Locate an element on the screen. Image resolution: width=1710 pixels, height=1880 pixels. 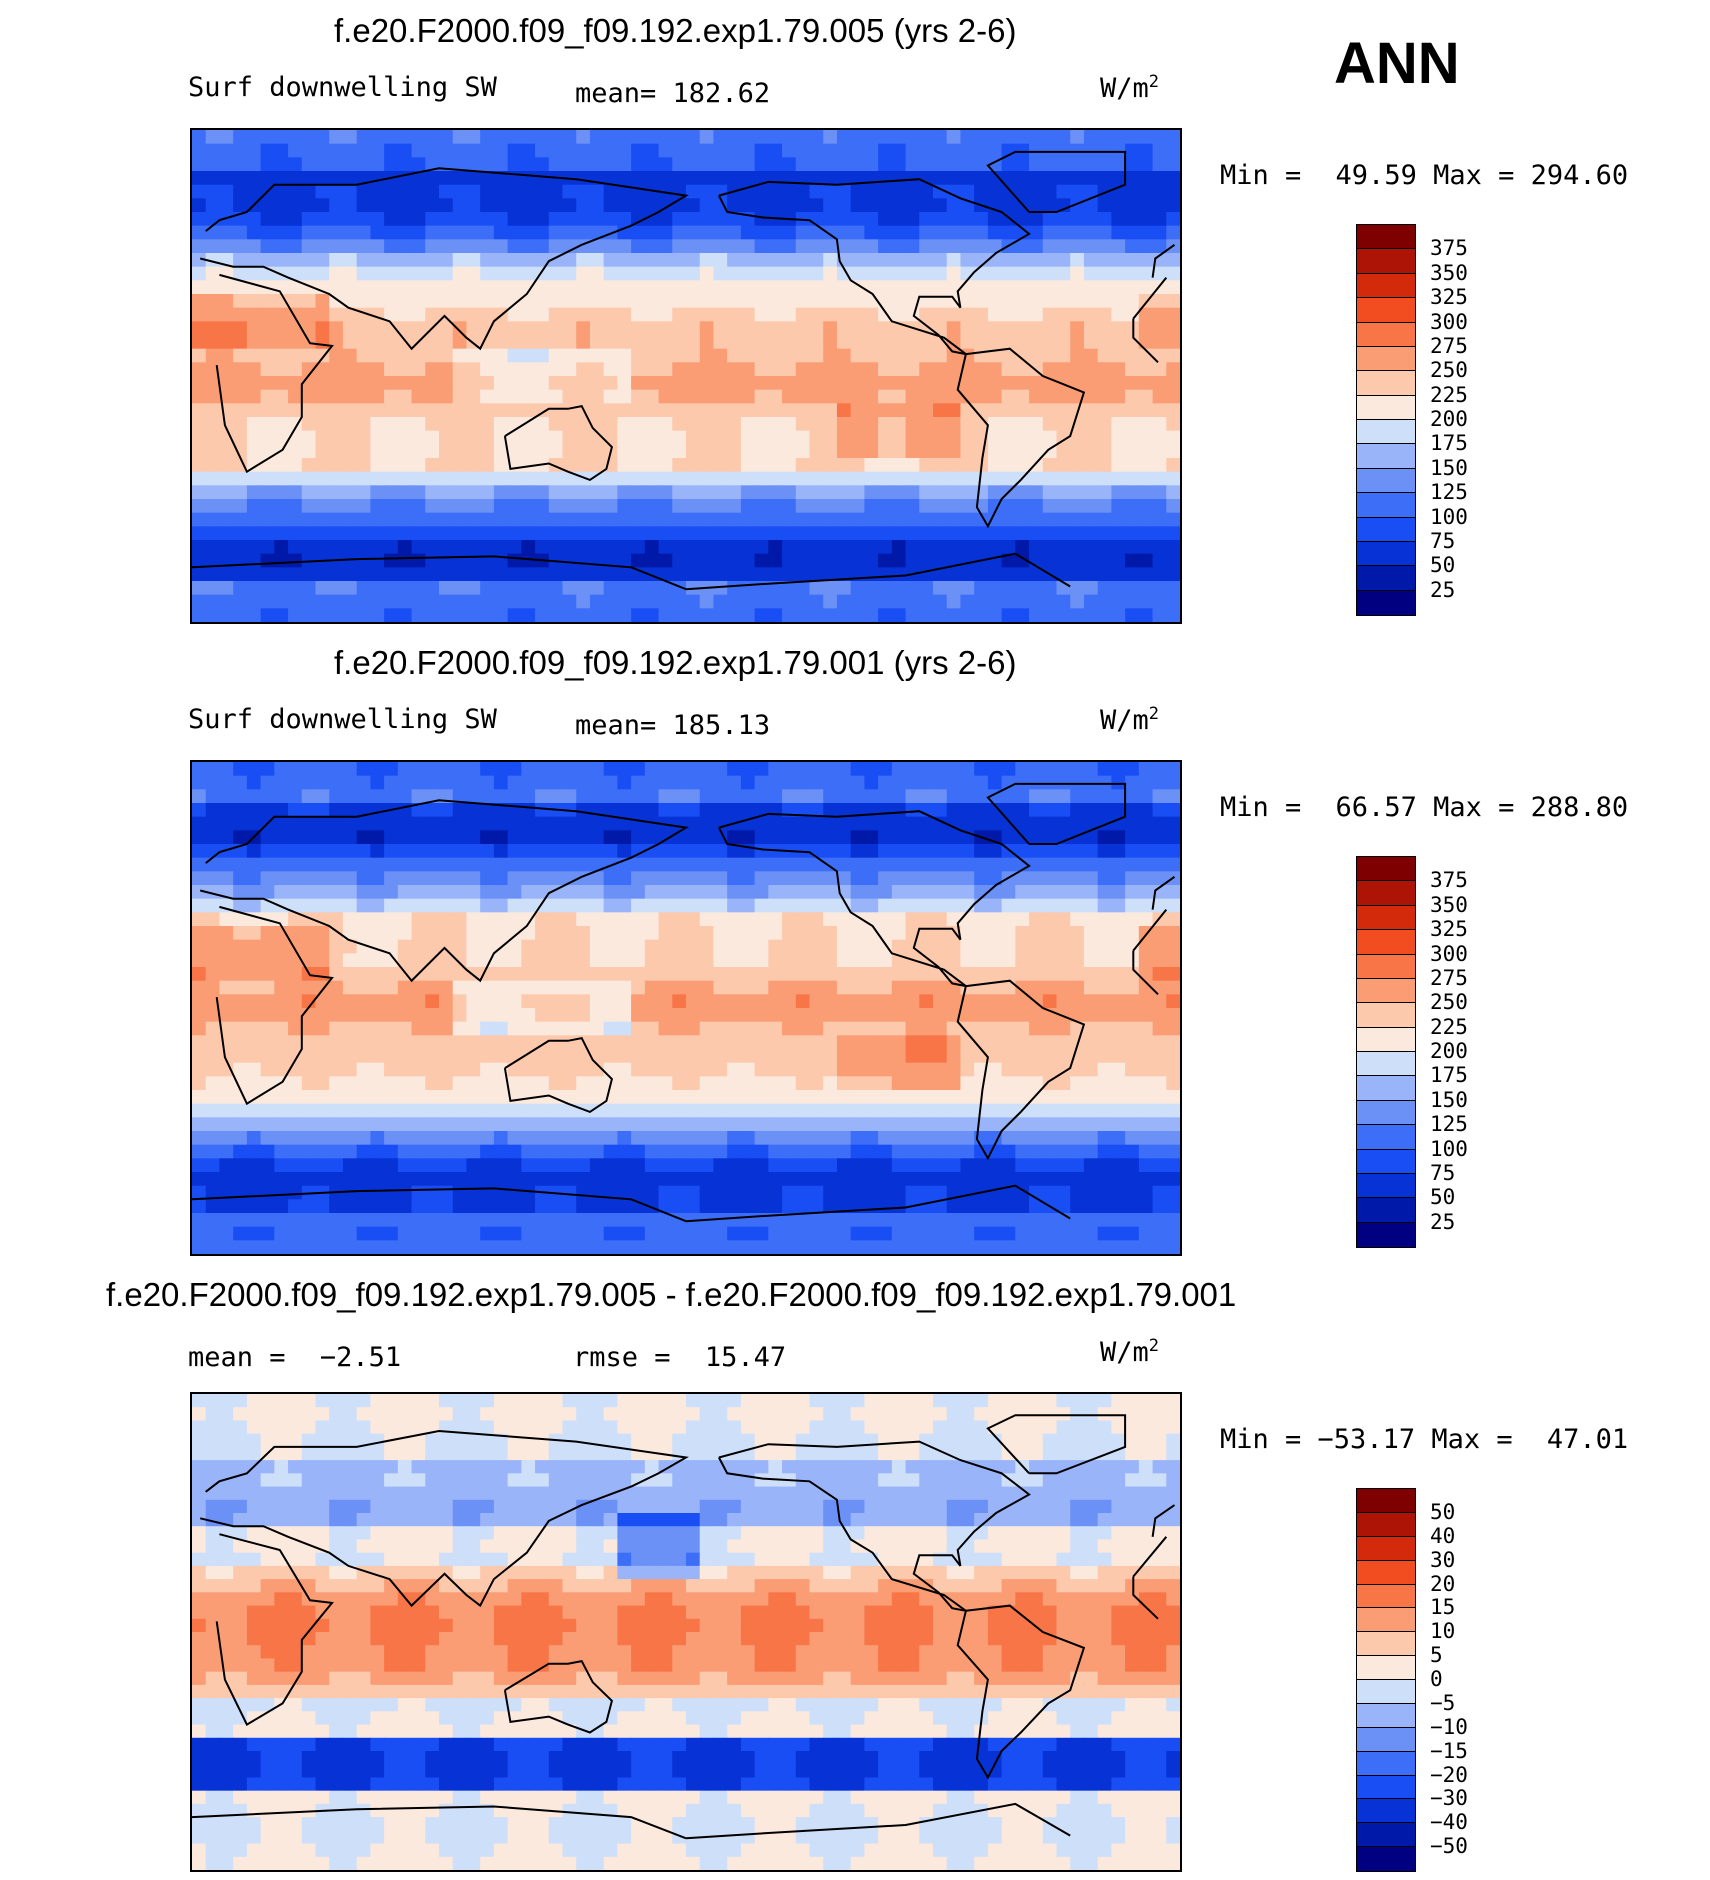
season-label: ANN is located at coordinates (1397, 63).